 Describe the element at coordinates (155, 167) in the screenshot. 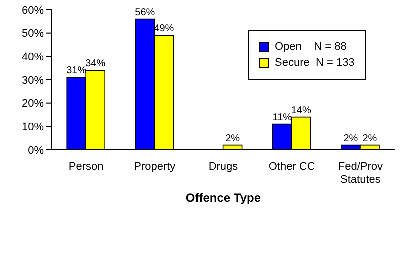

I see `x-tick-label: Property` at that location.